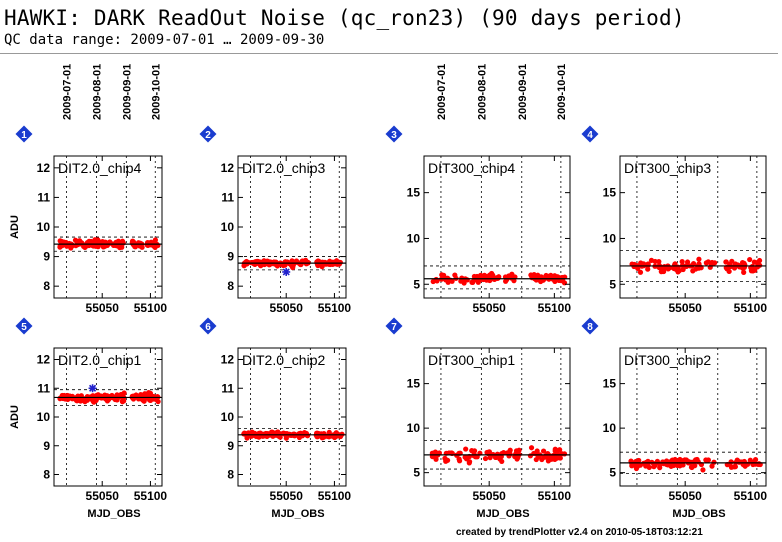  I want to click on date-tick-label: 2009-10-01, so click(156, 92).